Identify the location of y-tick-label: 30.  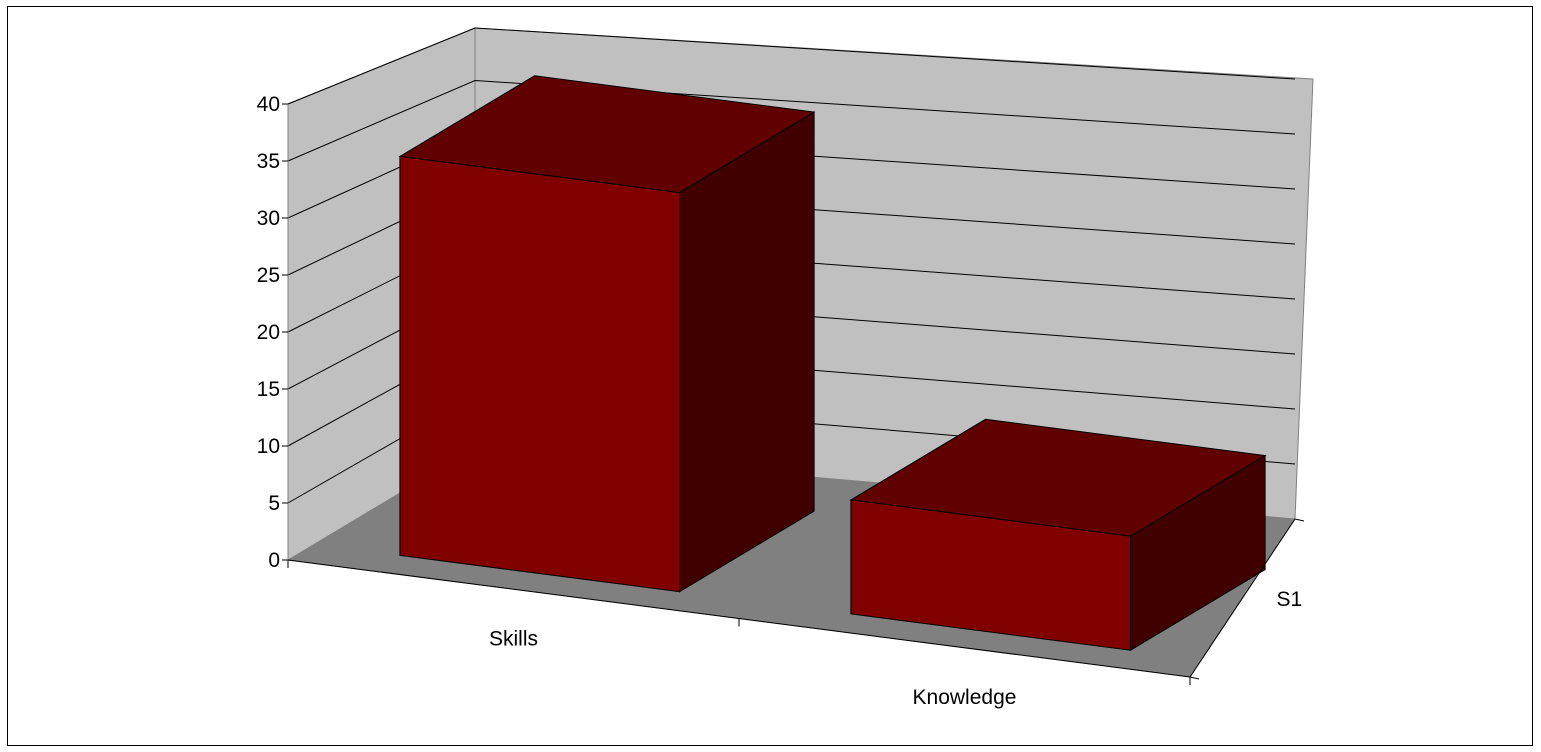
(268, 218).